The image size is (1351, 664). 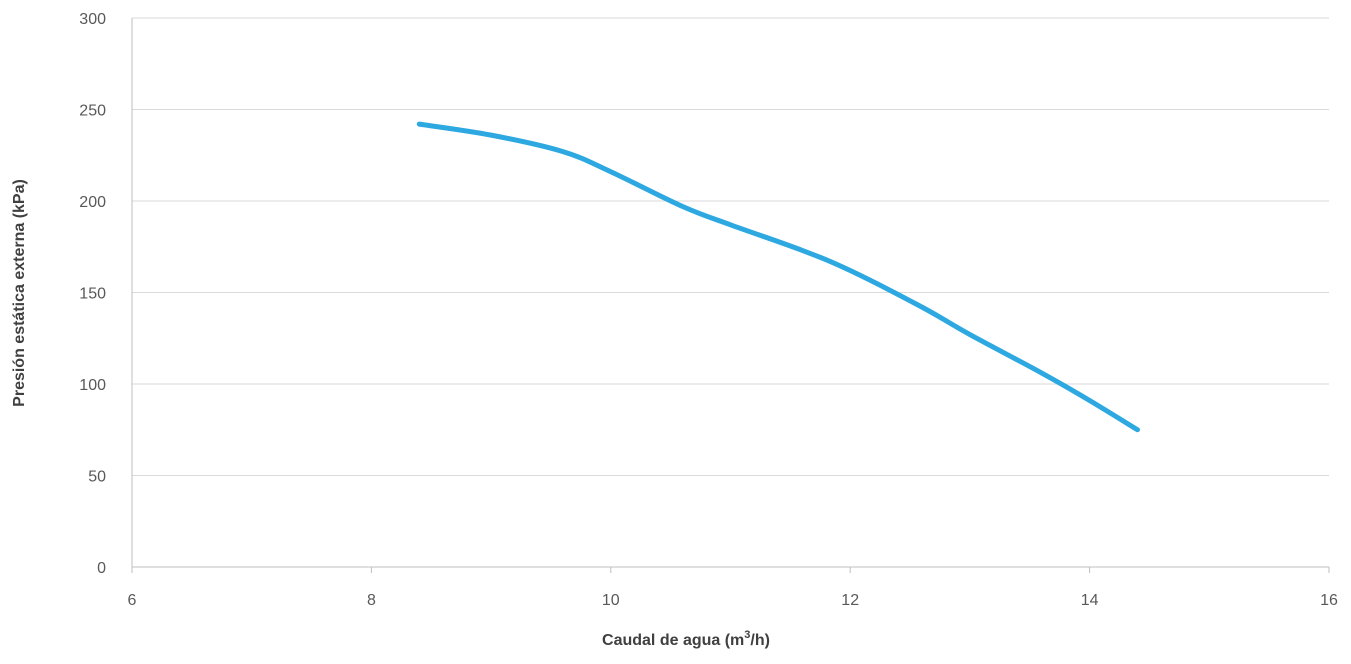 I want to click on y-tick-labels: 0 50 100 150 200 250 300, so click(x=92, y=294).